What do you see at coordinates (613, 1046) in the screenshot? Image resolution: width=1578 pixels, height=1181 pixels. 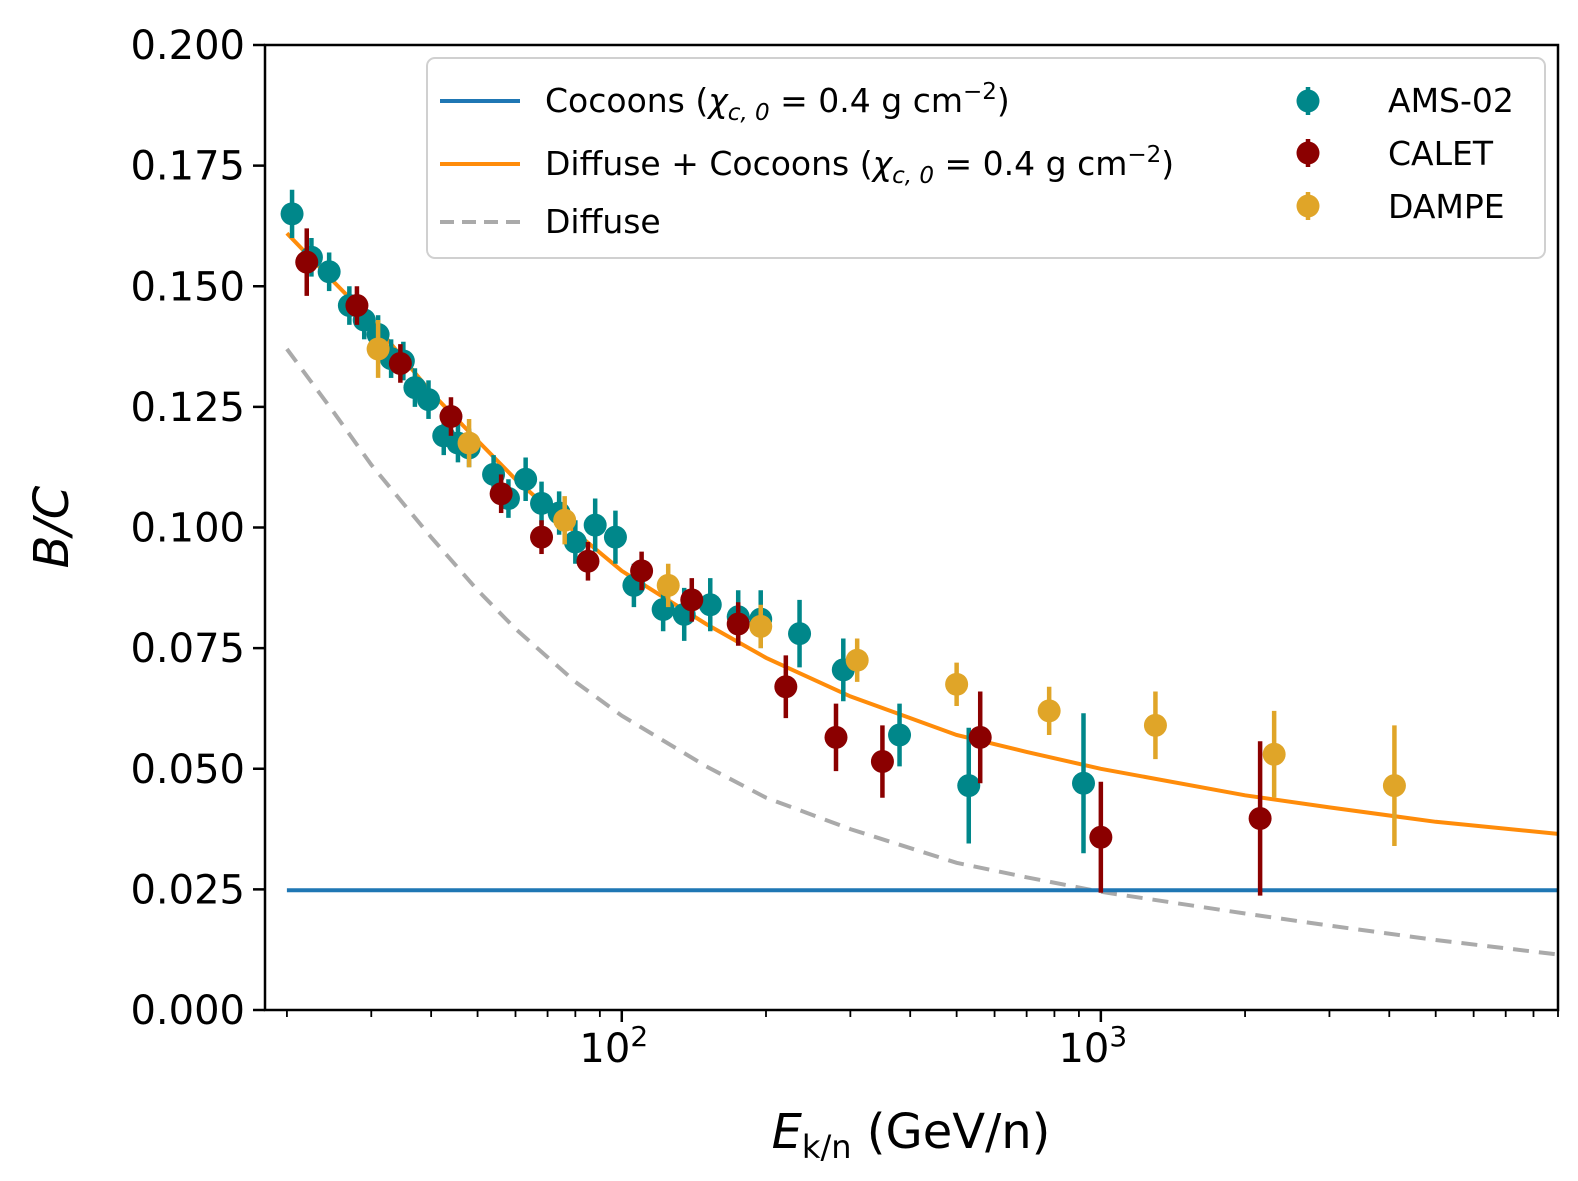 I see `x-tick-label: 102` at bounding box center [613, 1046].